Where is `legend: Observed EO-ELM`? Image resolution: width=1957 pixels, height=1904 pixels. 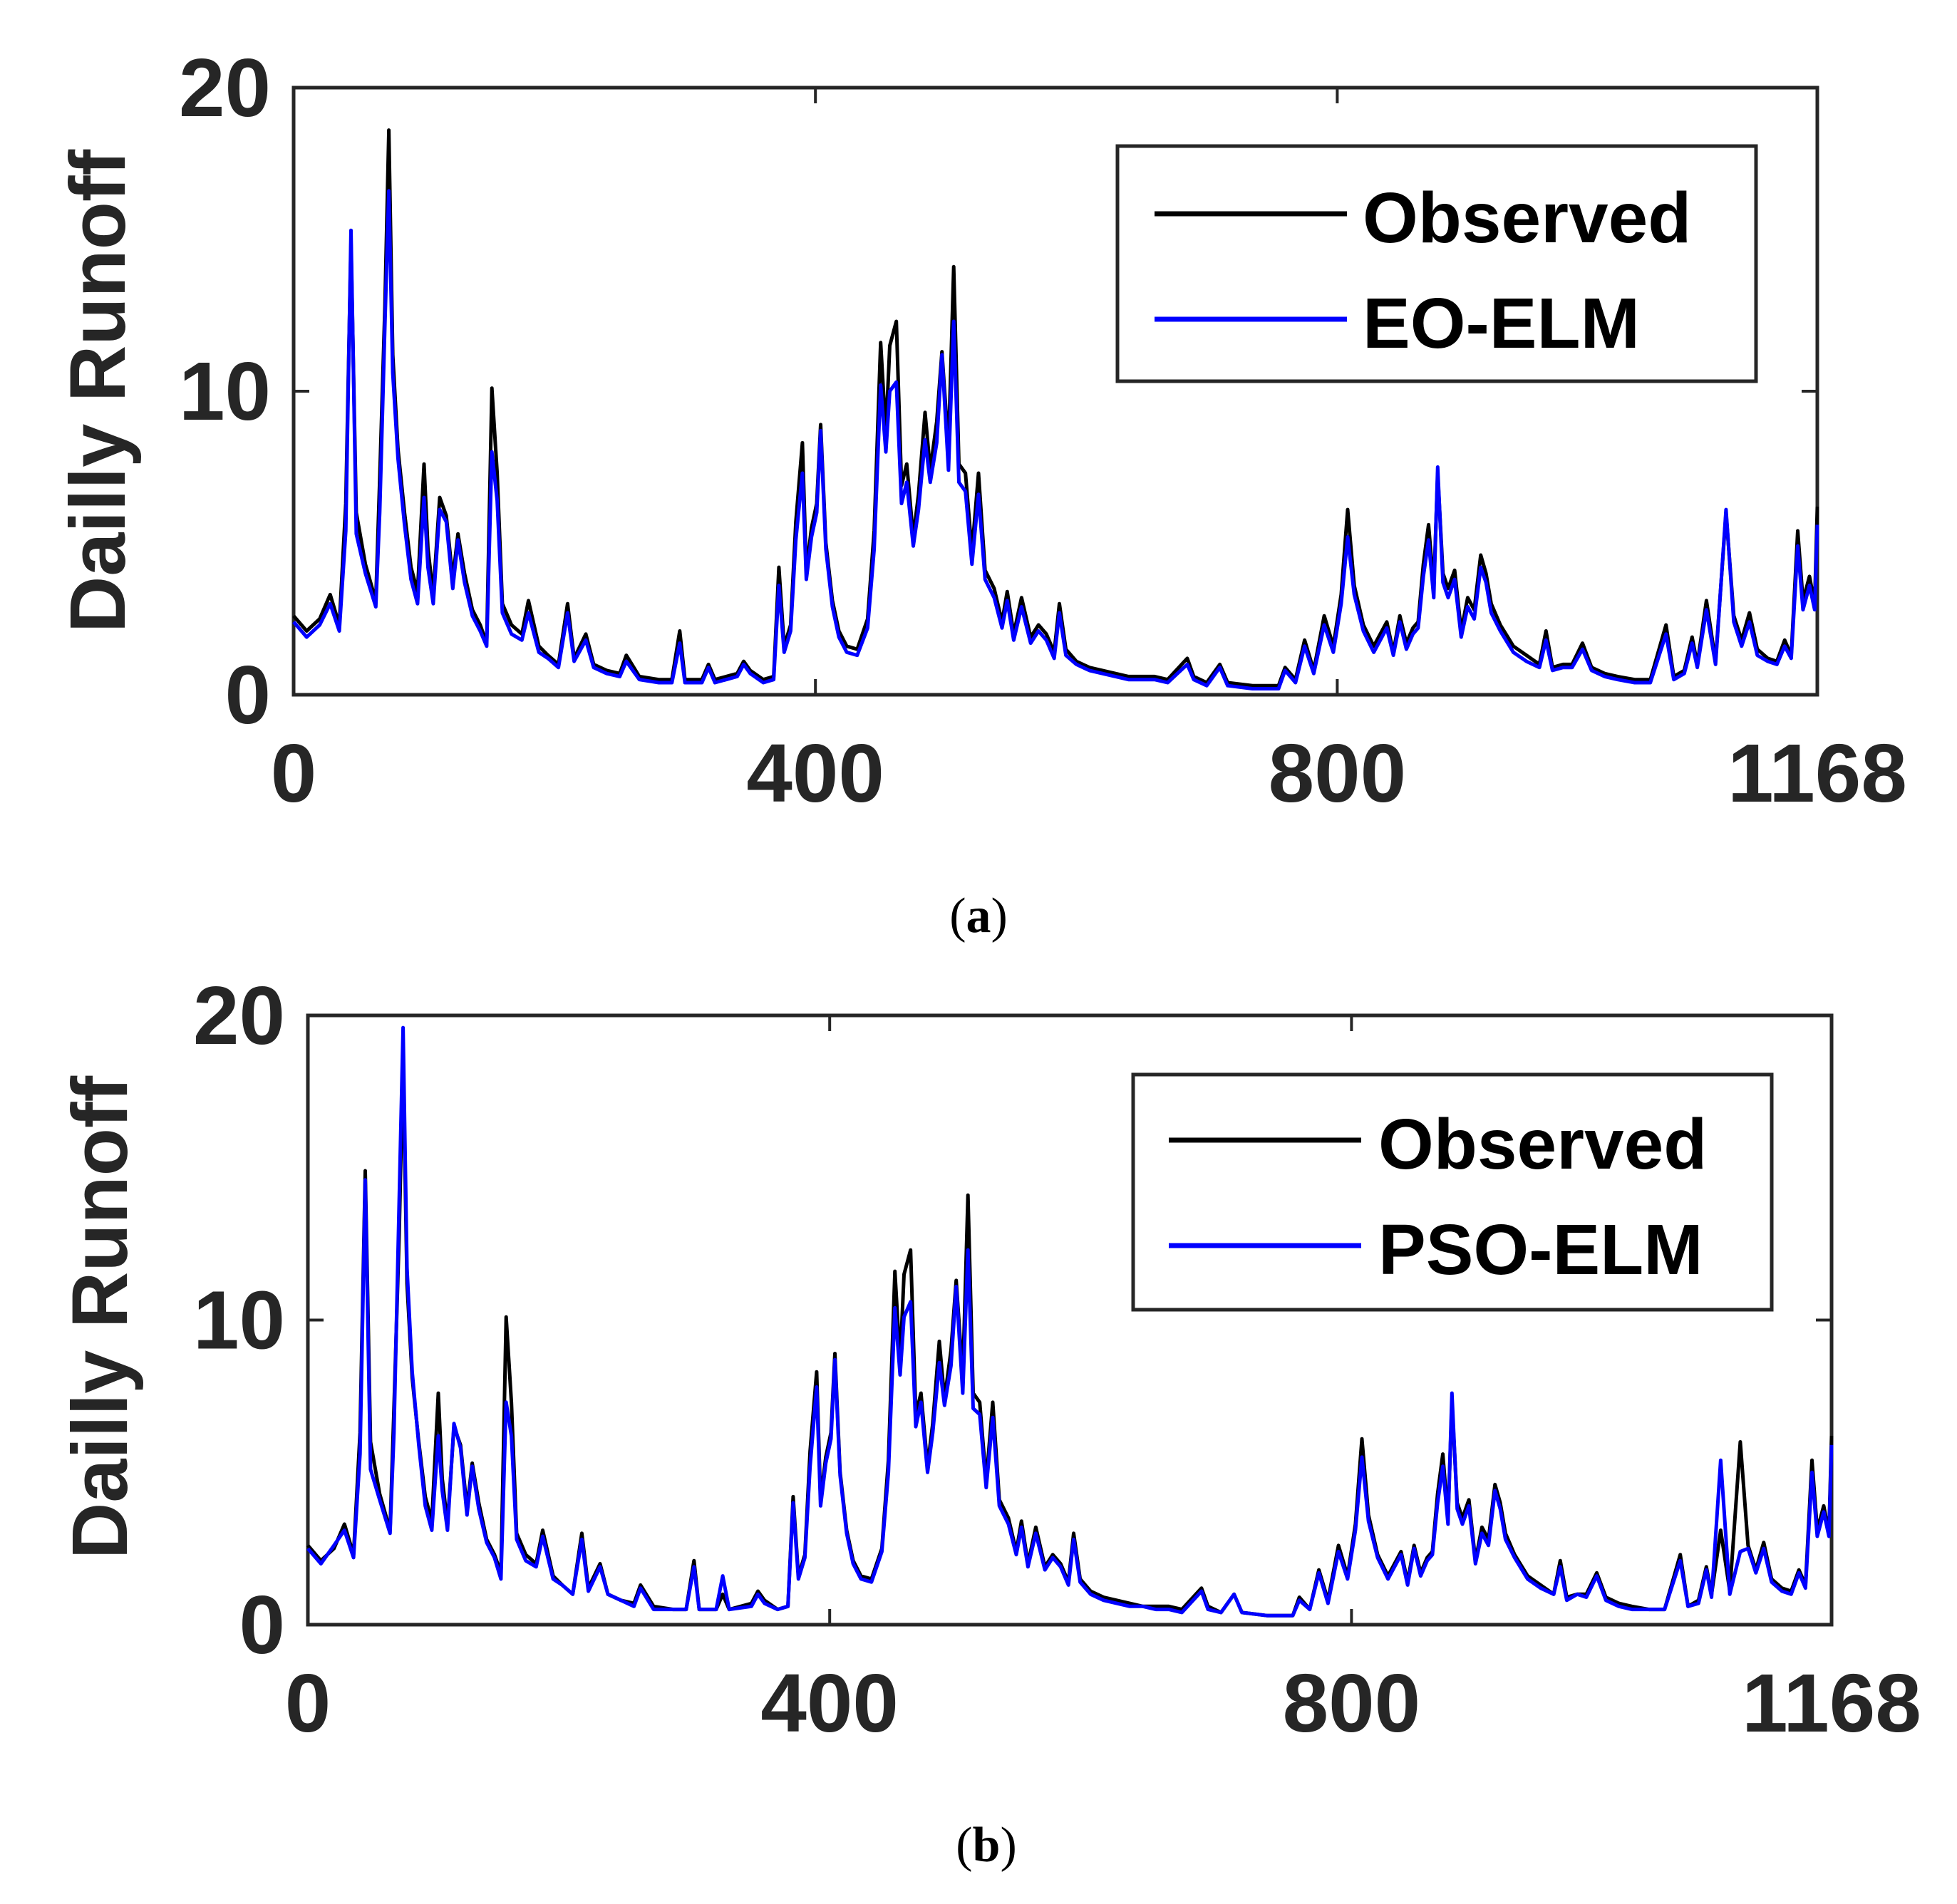
legend: Observed EO-ELM is located at coordinates (1436, 263).